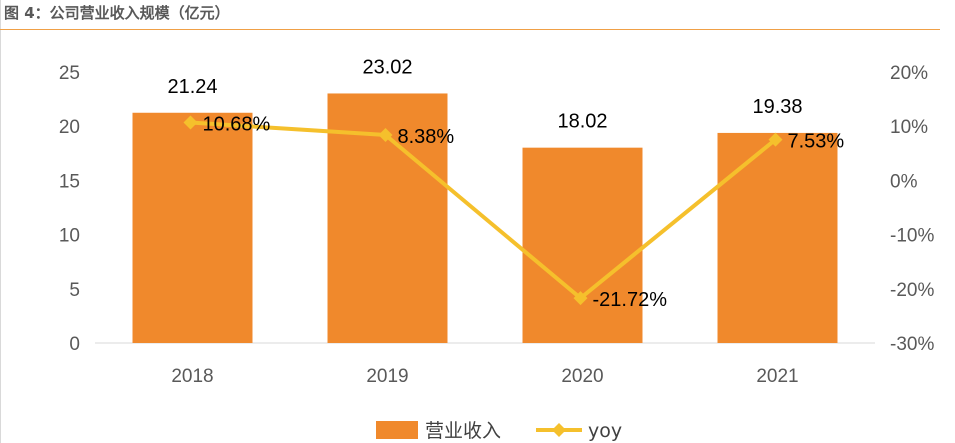 This screenshot has width=955, height=443. Describe the element at coordinates (582, 122) in the screenshot. I see `bar-data-label: 18.02` at that location.